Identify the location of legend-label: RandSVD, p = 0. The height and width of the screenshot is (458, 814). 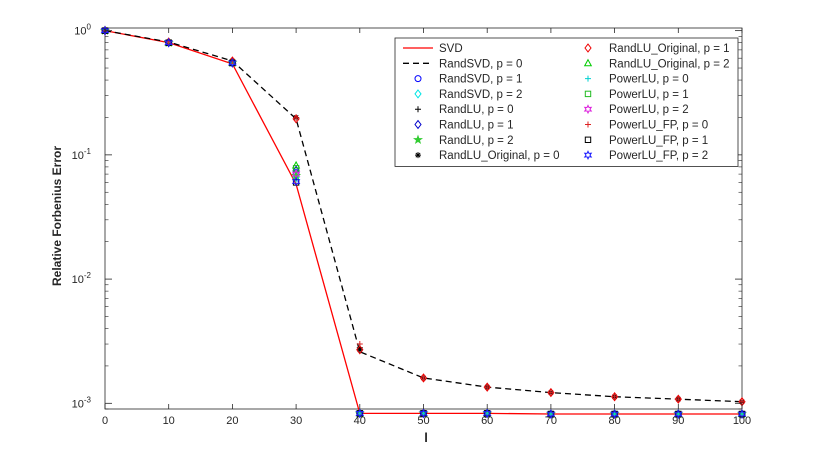
(480, 64).